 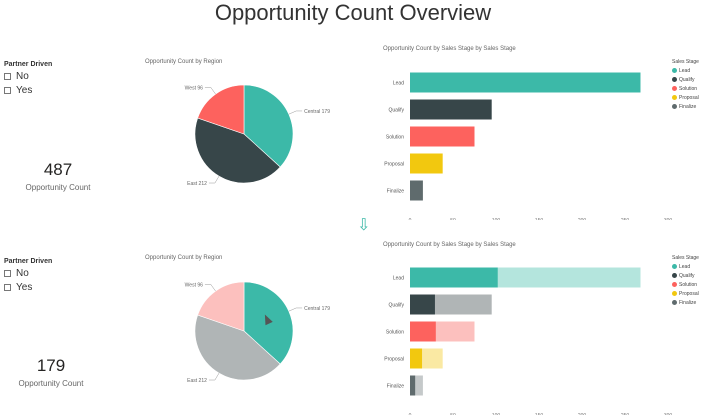 I want to click on bar-finalize, so click(x=416, y=190).